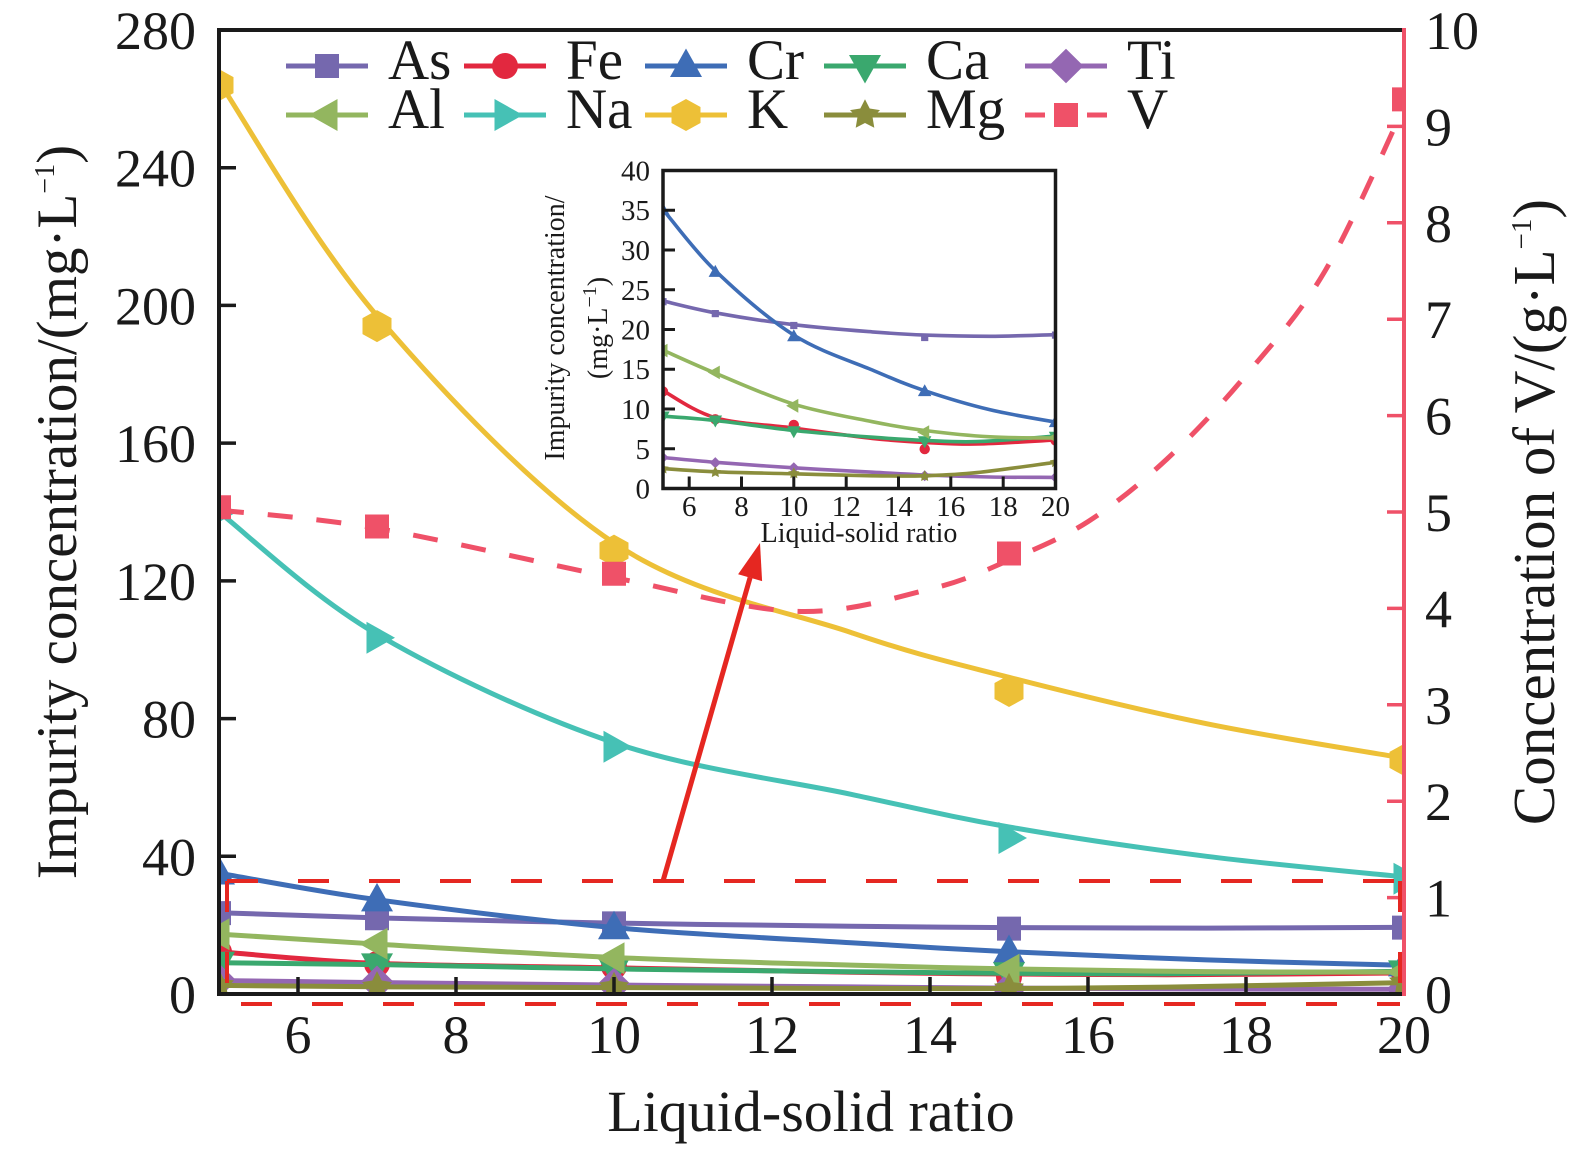  What do you see at coordinates (155, 306) in the screenshot?
I see `svg-text: 200` at bounding box center [155, 306].